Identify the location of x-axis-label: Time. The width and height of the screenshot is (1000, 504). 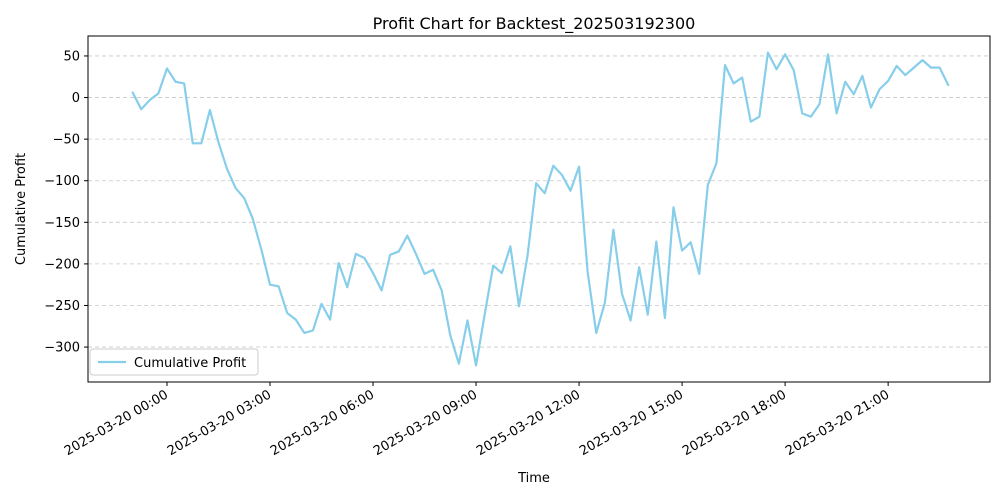
(533, 478).